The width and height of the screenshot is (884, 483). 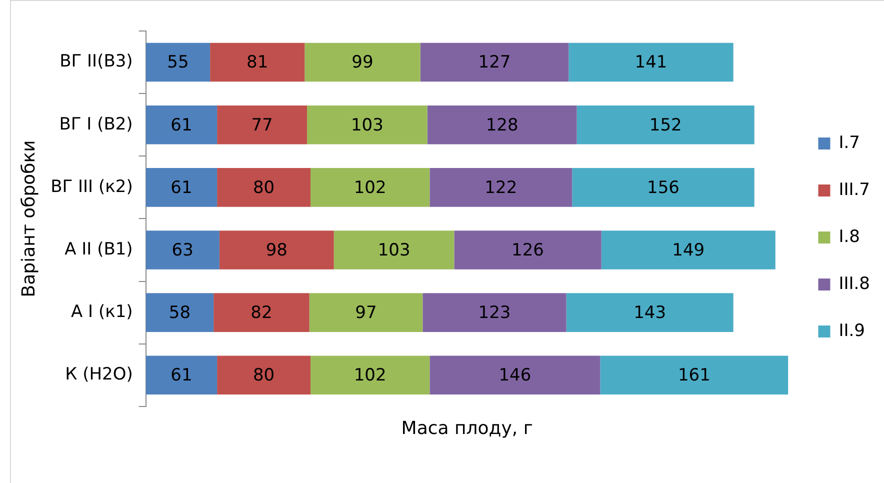 I want to click on y-tick-label: ВГ III (к2), so click(x=91, y=186).